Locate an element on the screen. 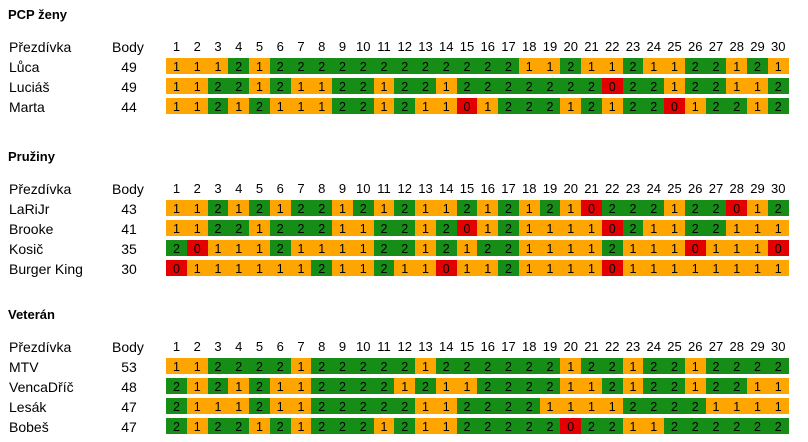 The height and width of the screenshot is (442, 808). player-name: Burger King is located at coordinates (46, 269).